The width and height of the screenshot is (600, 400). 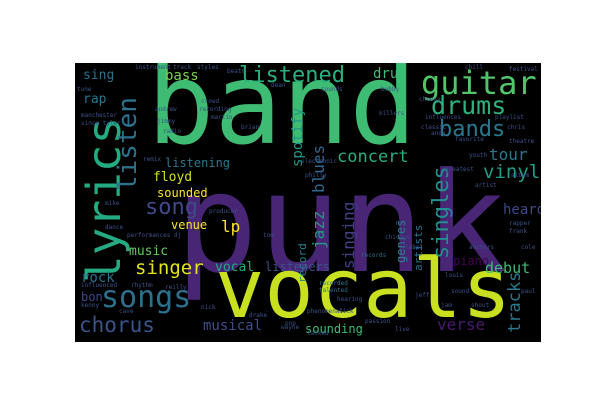 What do you see at coordinates (98, 278) in the screenshot?
I see `word-rock: rock` at bounding box center [98, 278].